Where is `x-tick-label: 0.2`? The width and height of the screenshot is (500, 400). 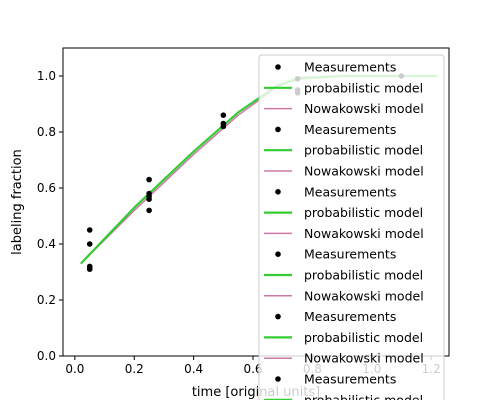
x-tick-label: 0.2 is located at coordinates (134, 369).